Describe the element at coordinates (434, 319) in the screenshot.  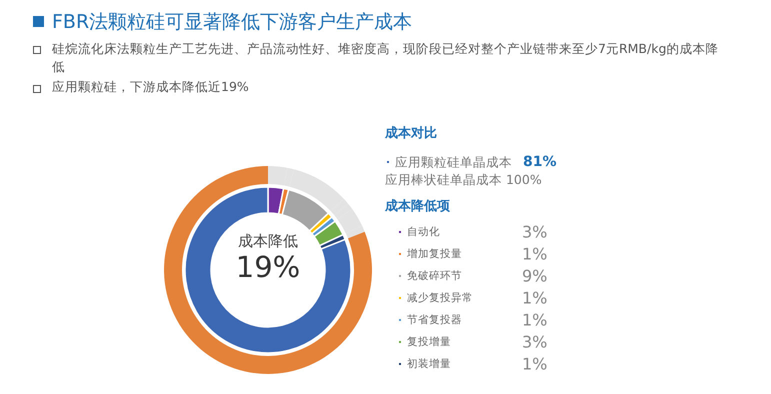
I see `legend-label: 节省复投器` at that location.